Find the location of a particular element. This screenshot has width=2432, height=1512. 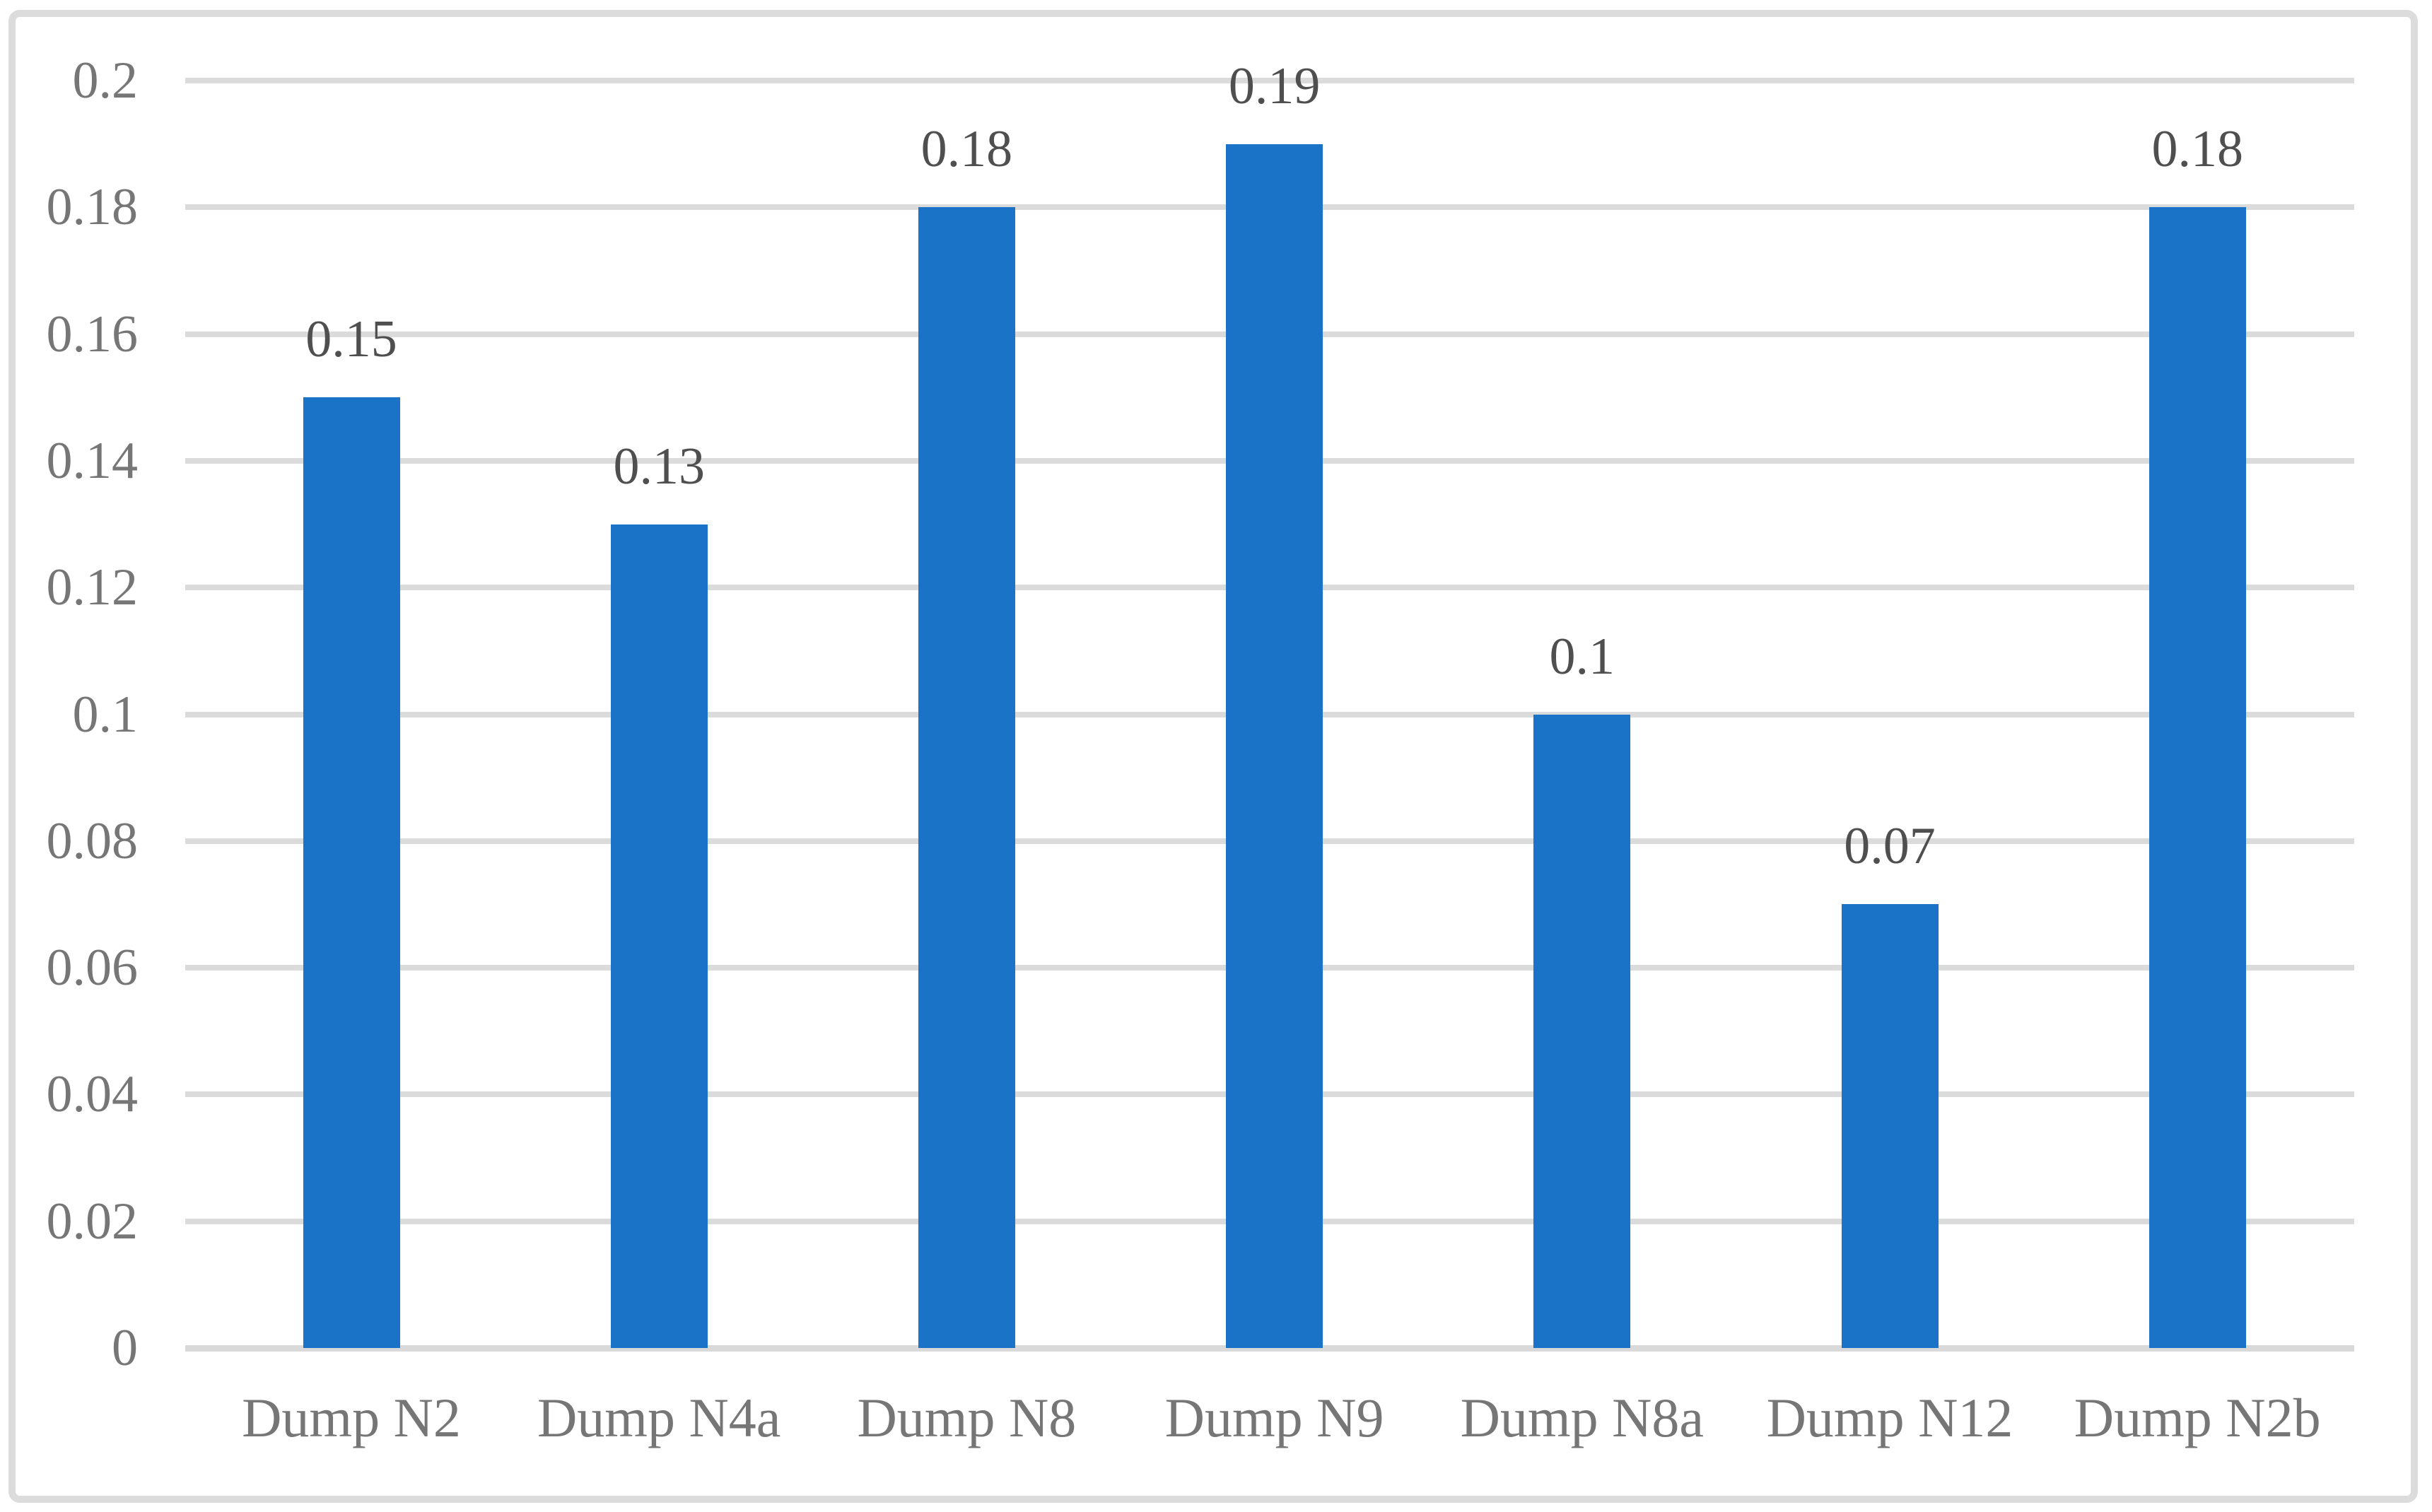

x-tick-label: Dump N8 is located at coordinates (967, 1418).